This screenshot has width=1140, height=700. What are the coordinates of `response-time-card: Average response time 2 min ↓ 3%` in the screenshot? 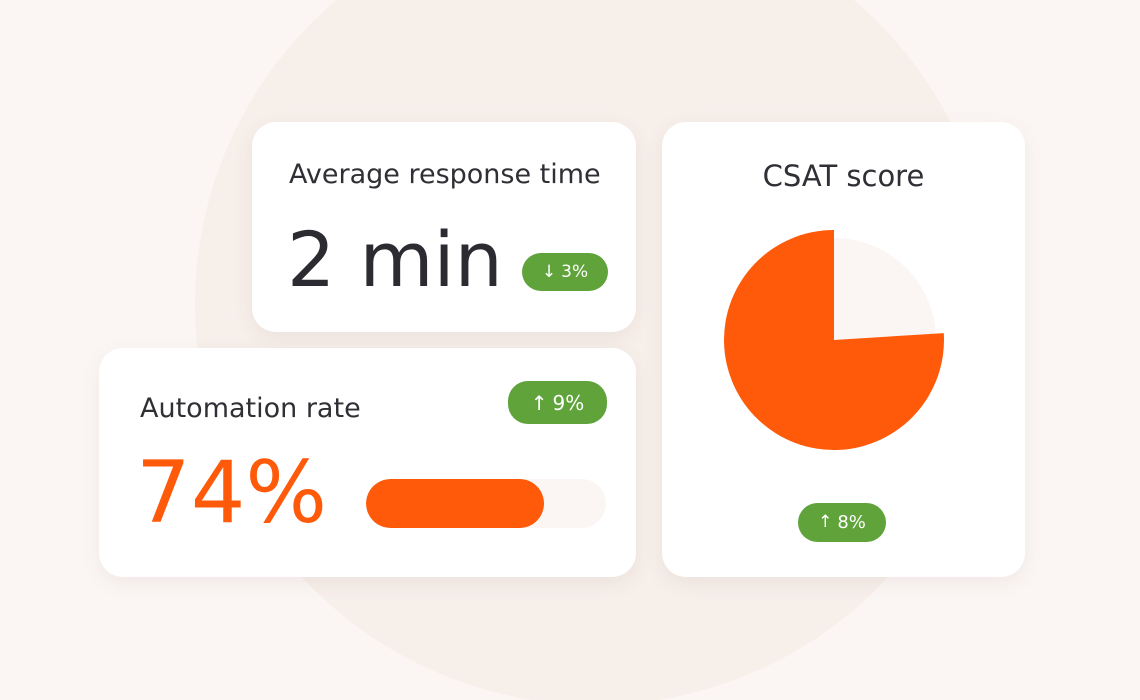 It's located at (444, 227).